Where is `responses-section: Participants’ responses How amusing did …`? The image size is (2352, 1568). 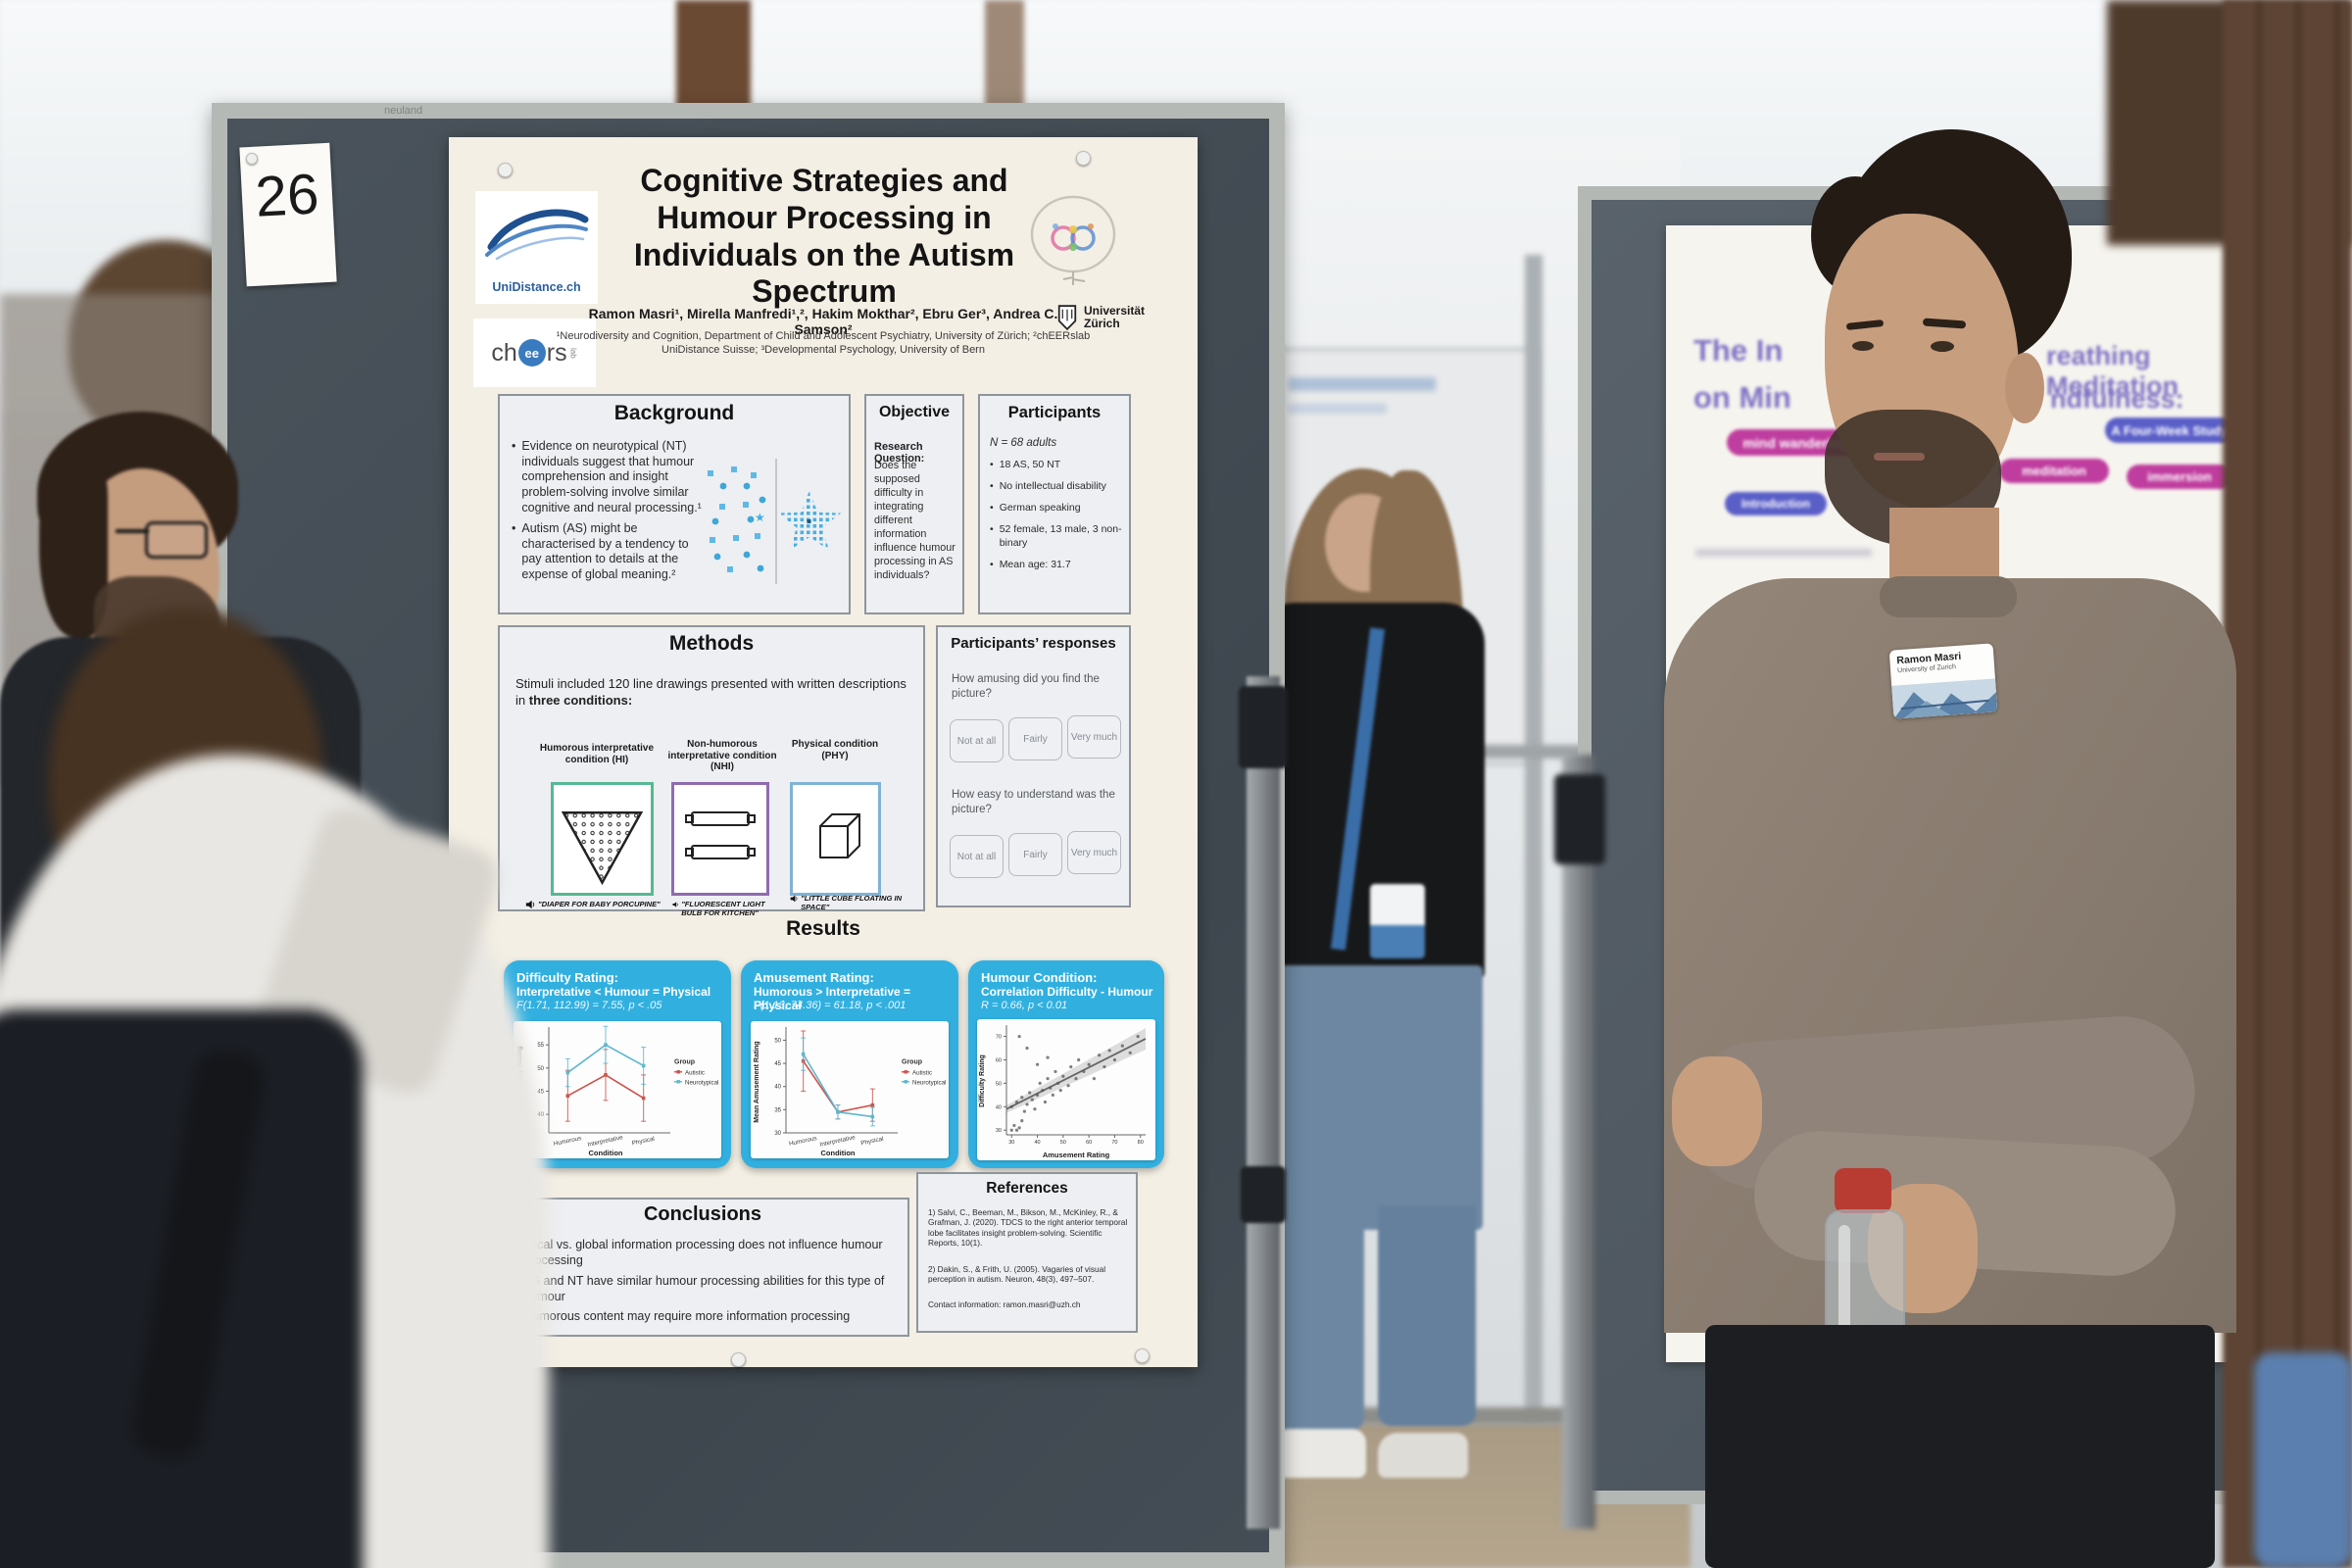
responses-section: Participants’ responses How amusing did … is located at coordinates (1033, 766).